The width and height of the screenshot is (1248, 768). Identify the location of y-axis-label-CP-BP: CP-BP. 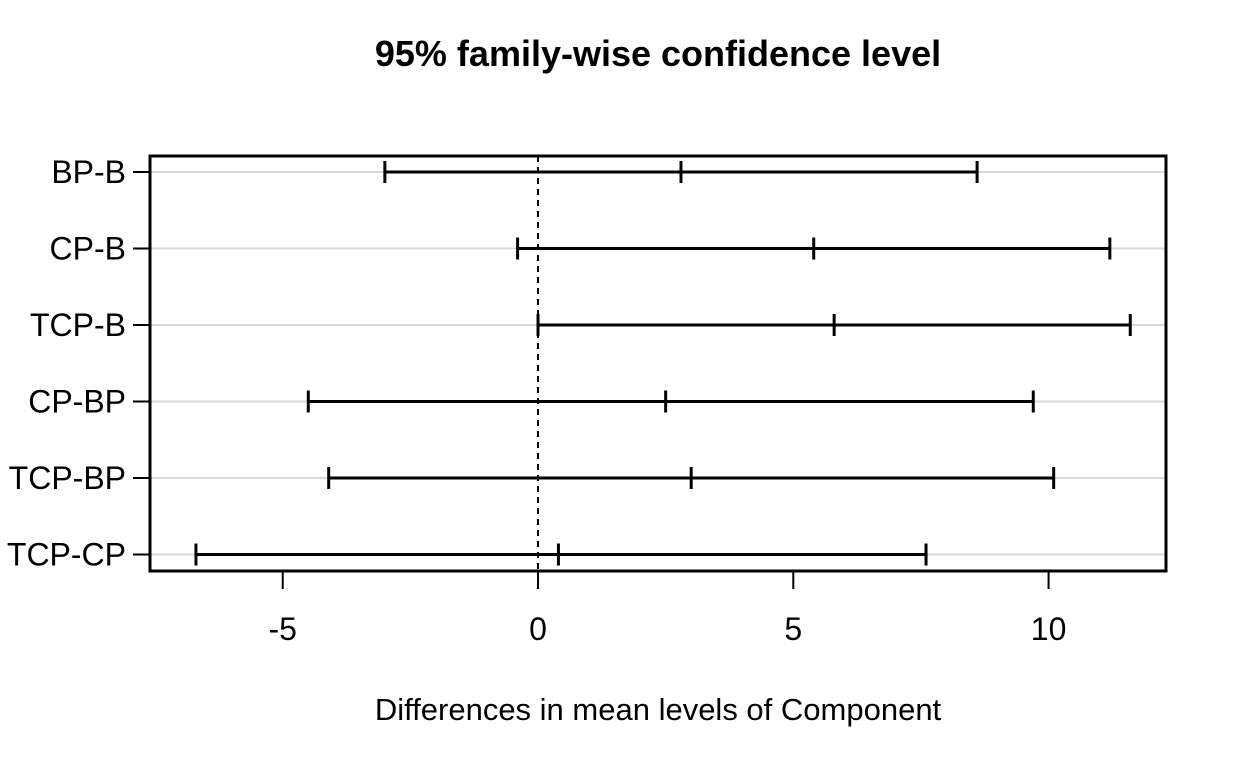
(77, 402).